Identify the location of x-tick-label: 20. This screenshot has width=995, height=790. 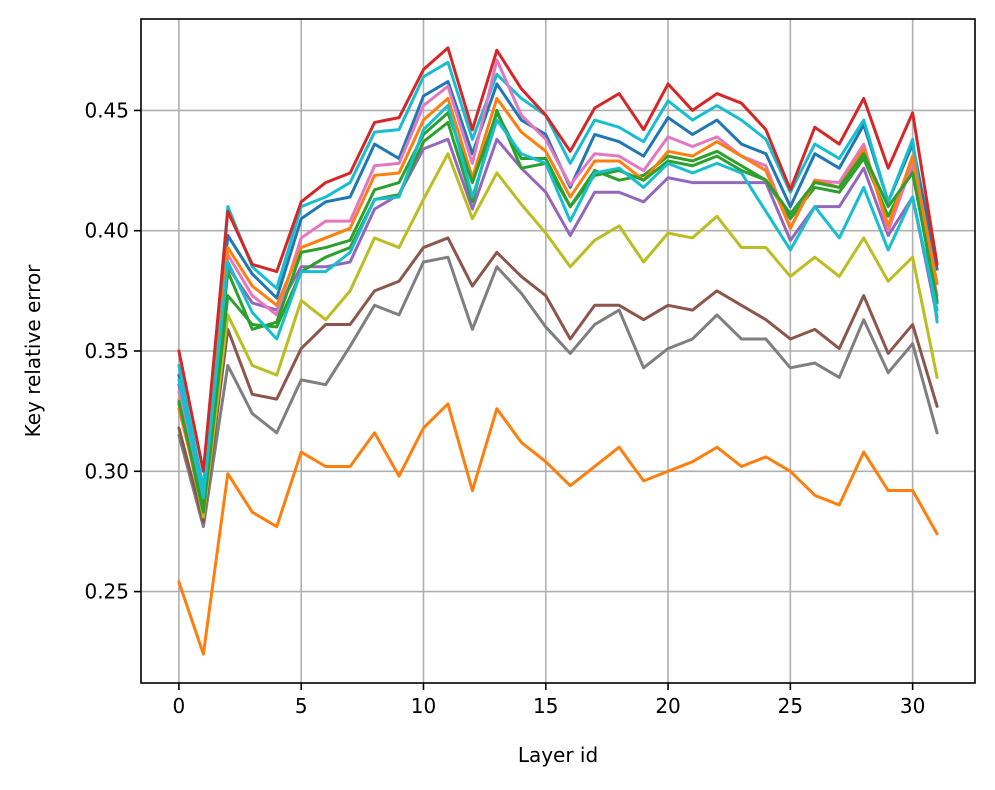
(667, 706).